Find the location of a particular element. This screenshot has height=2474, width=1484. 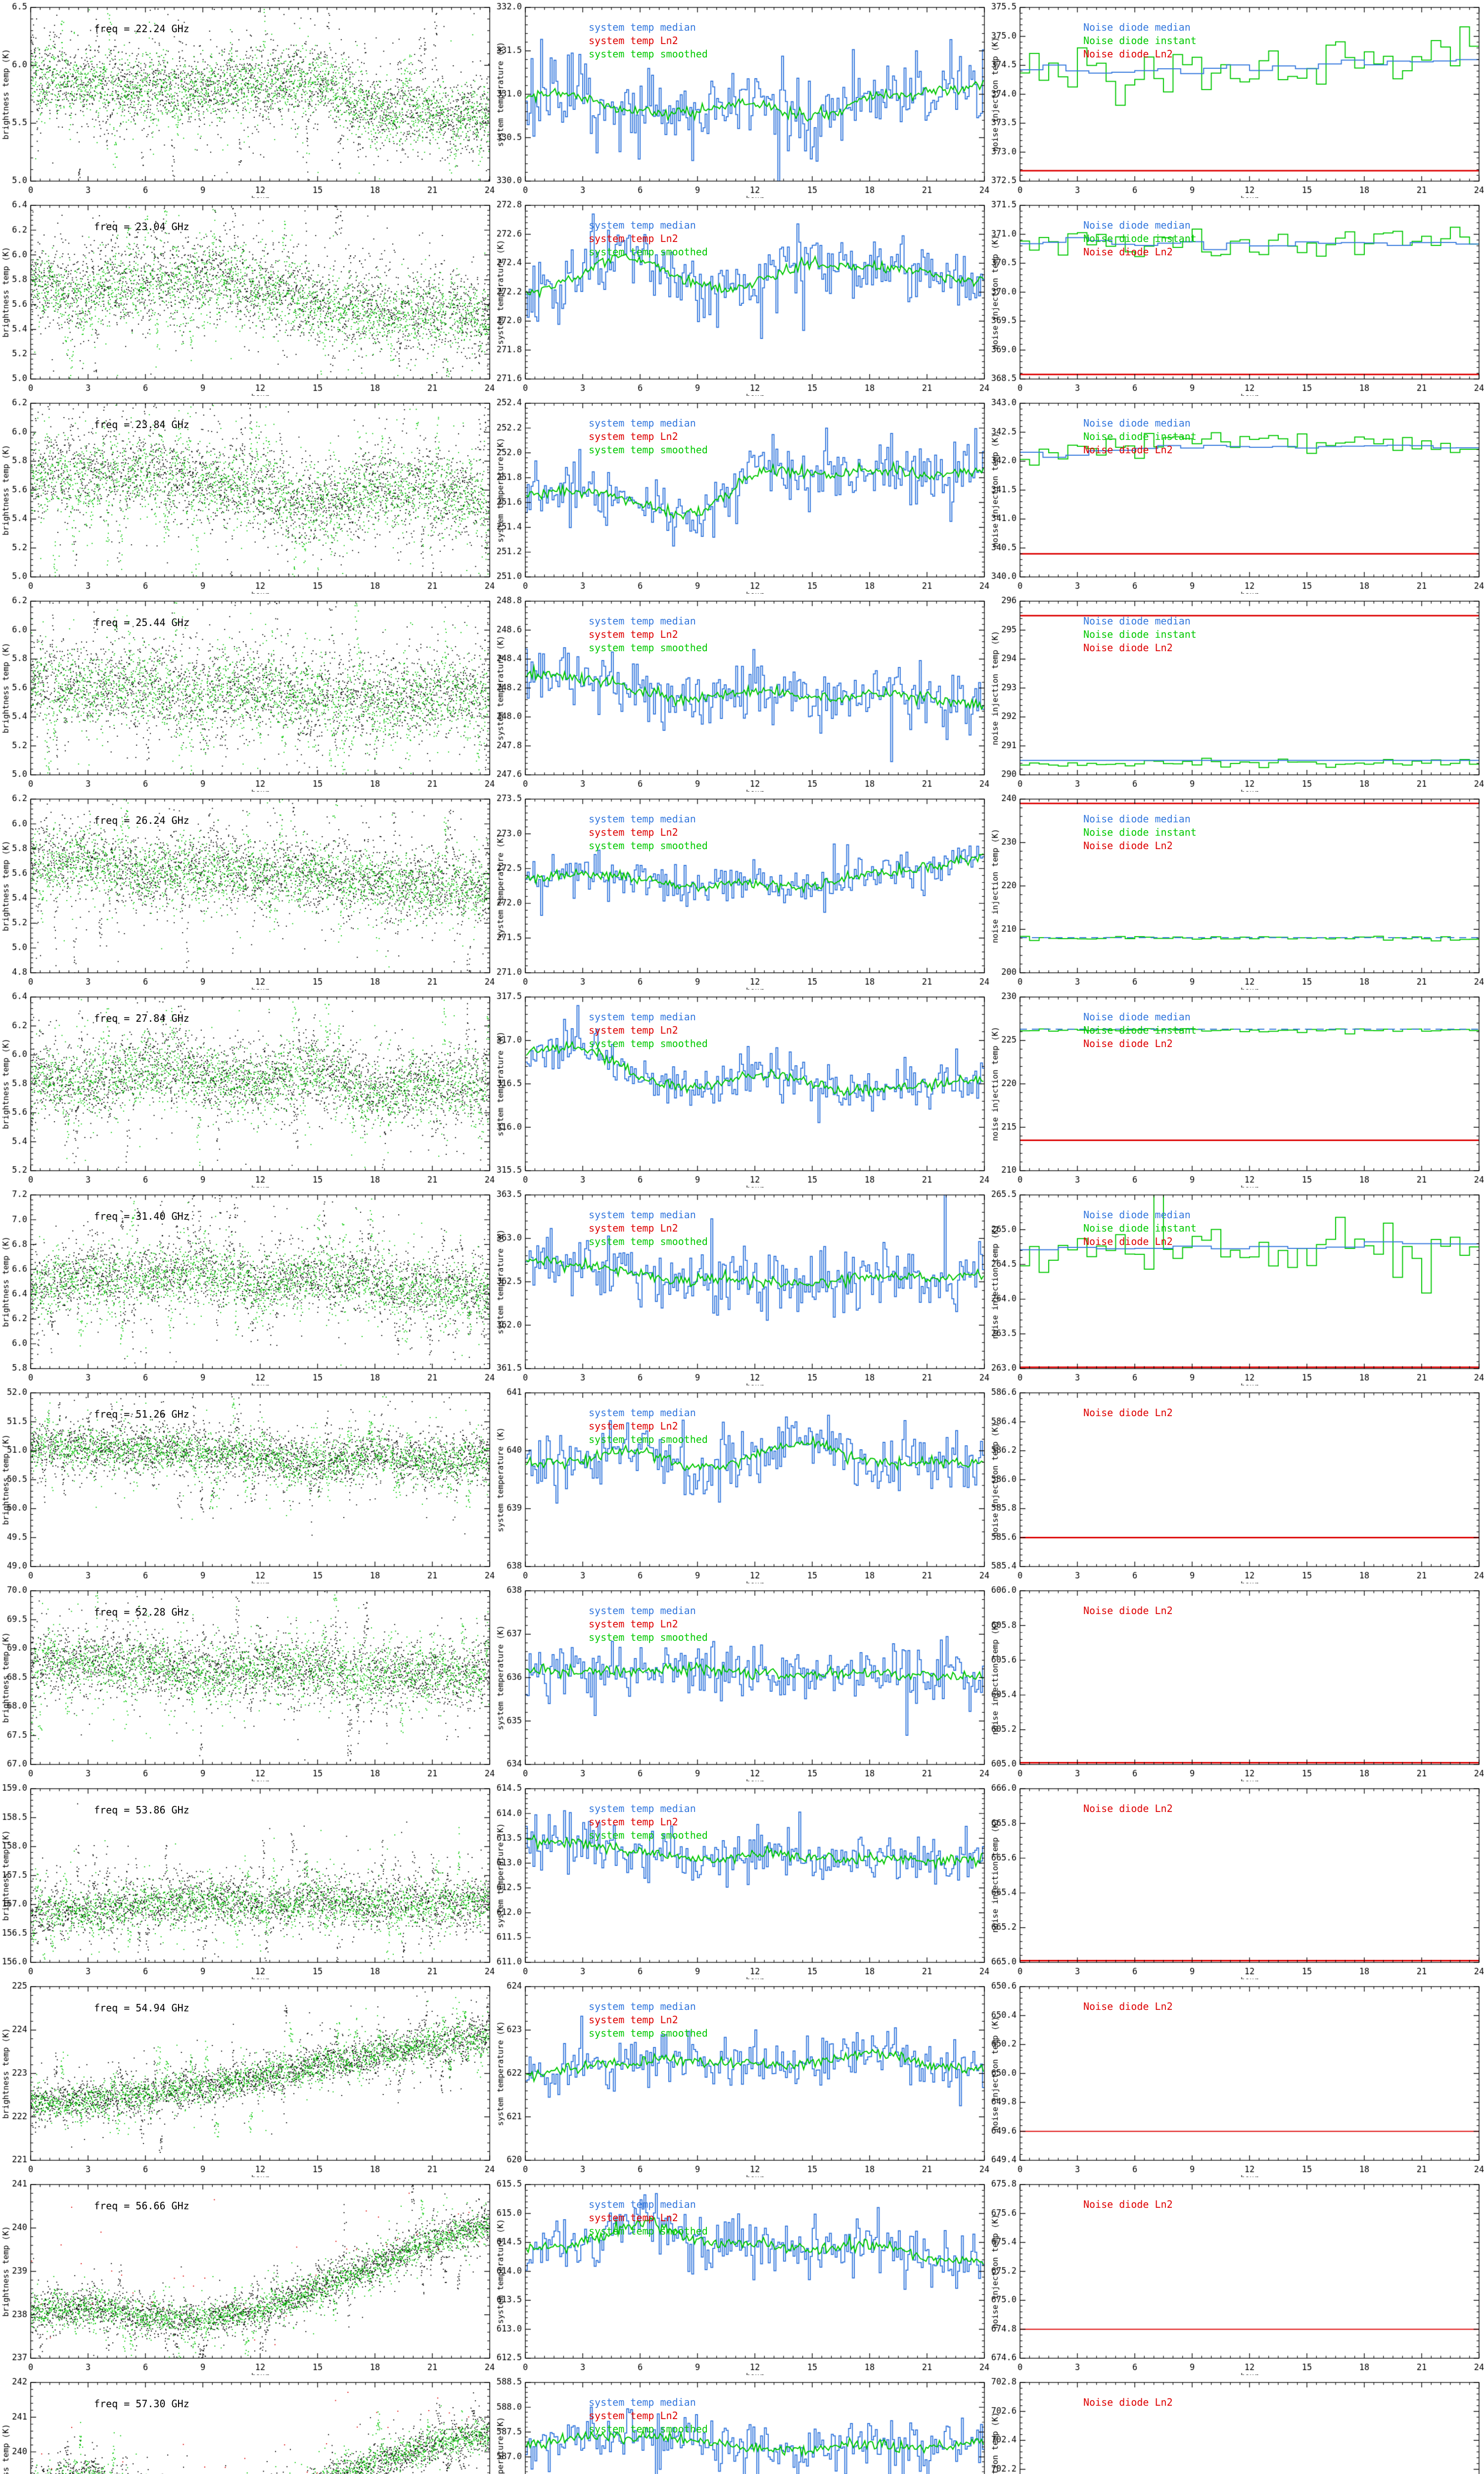

brightness-panel: freq = 23.84 GHz is located at coordinates (247, 495).